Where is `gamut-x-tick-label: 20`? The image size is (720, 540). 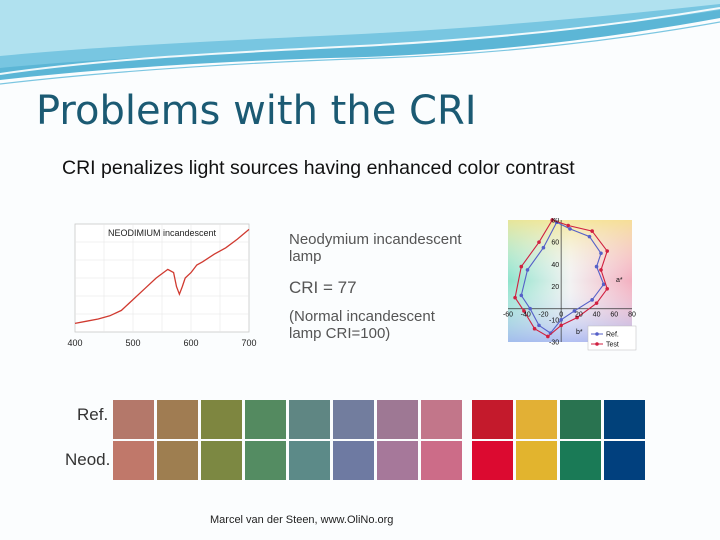
gamut-x-tick-label: 20 is located at coordinates (579, 315).